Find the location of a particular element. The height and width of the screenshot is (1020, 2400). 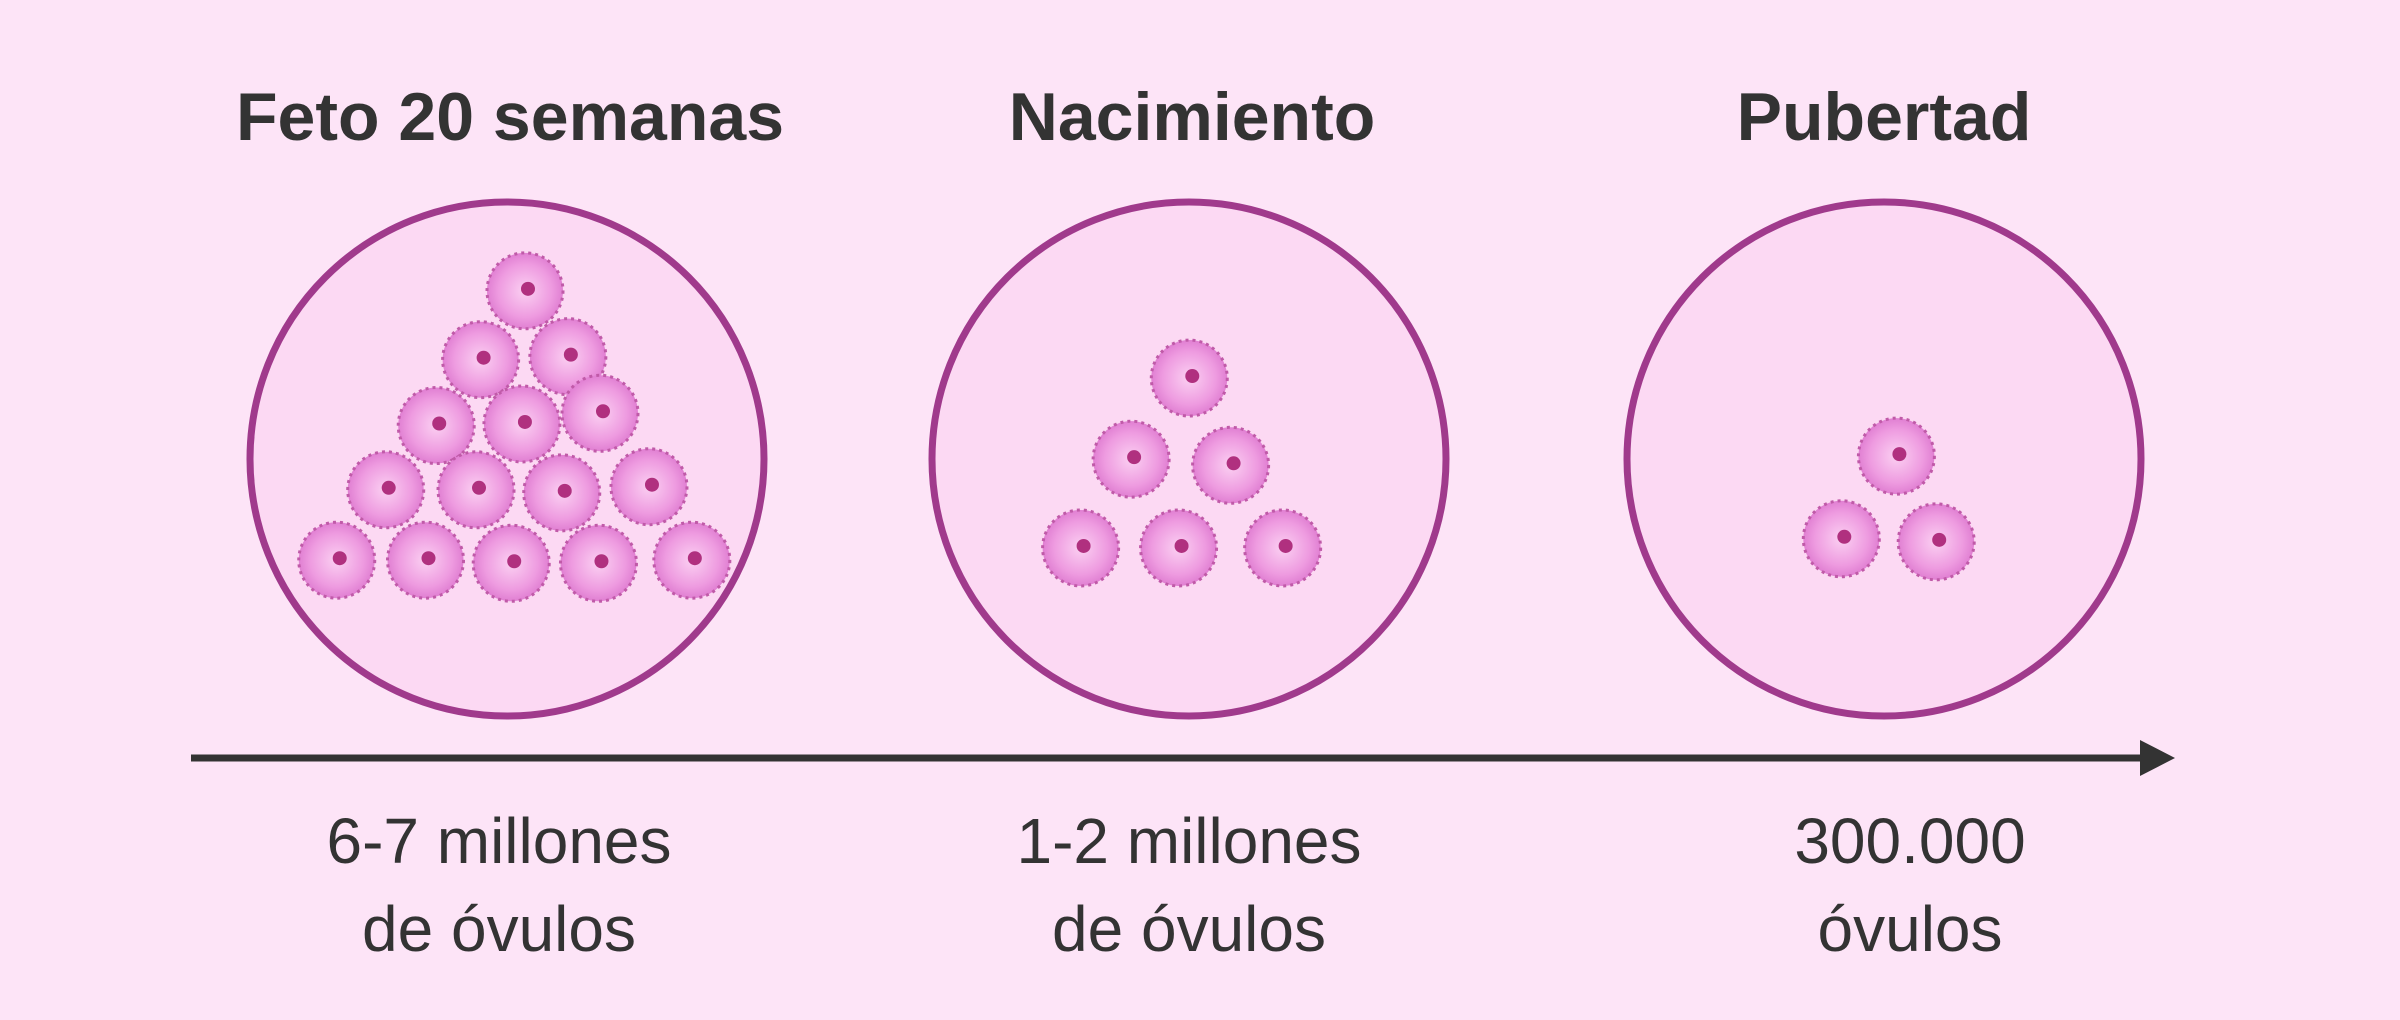

stage-title: Nacimiento is located at coordinates (1192, 117).